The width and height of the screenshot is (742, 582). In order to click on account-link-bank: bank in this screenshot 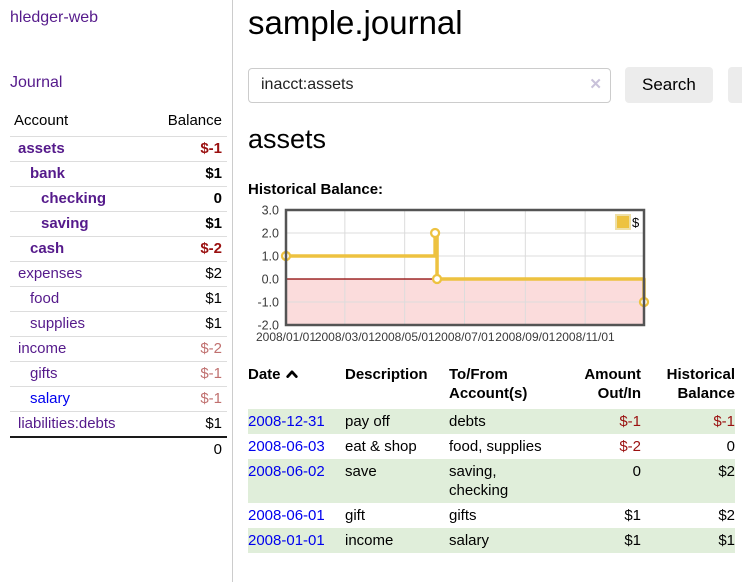, I will do `click(48, 173)`.